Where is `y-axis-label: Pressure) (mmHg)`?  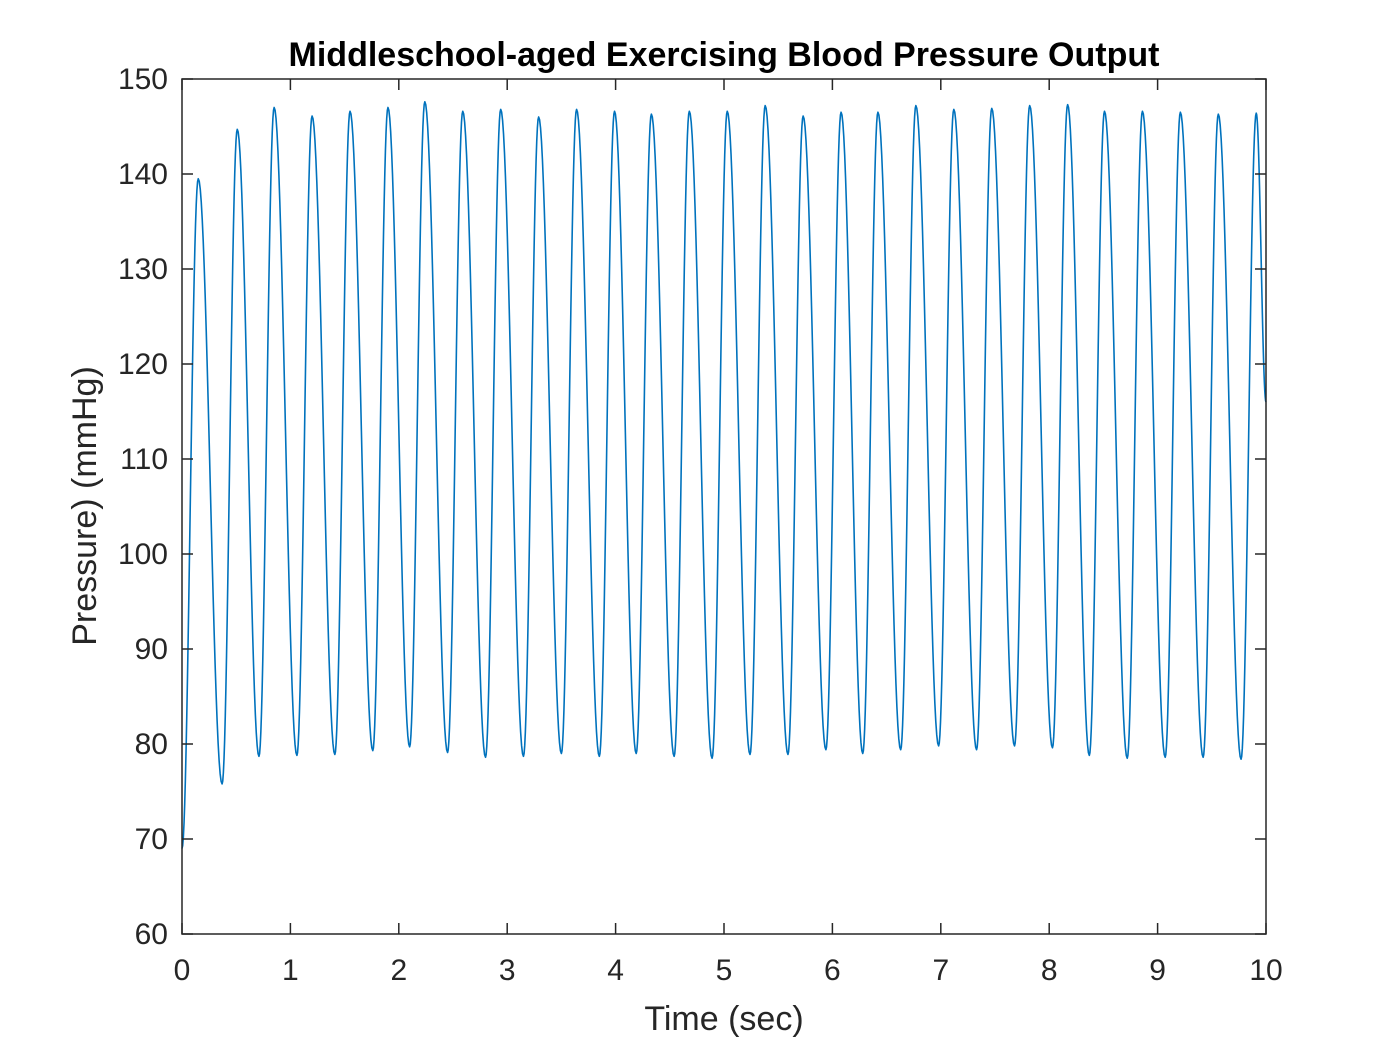
y-axis-label: Pressure) (mmHg) is located at coordinates (85, 506).